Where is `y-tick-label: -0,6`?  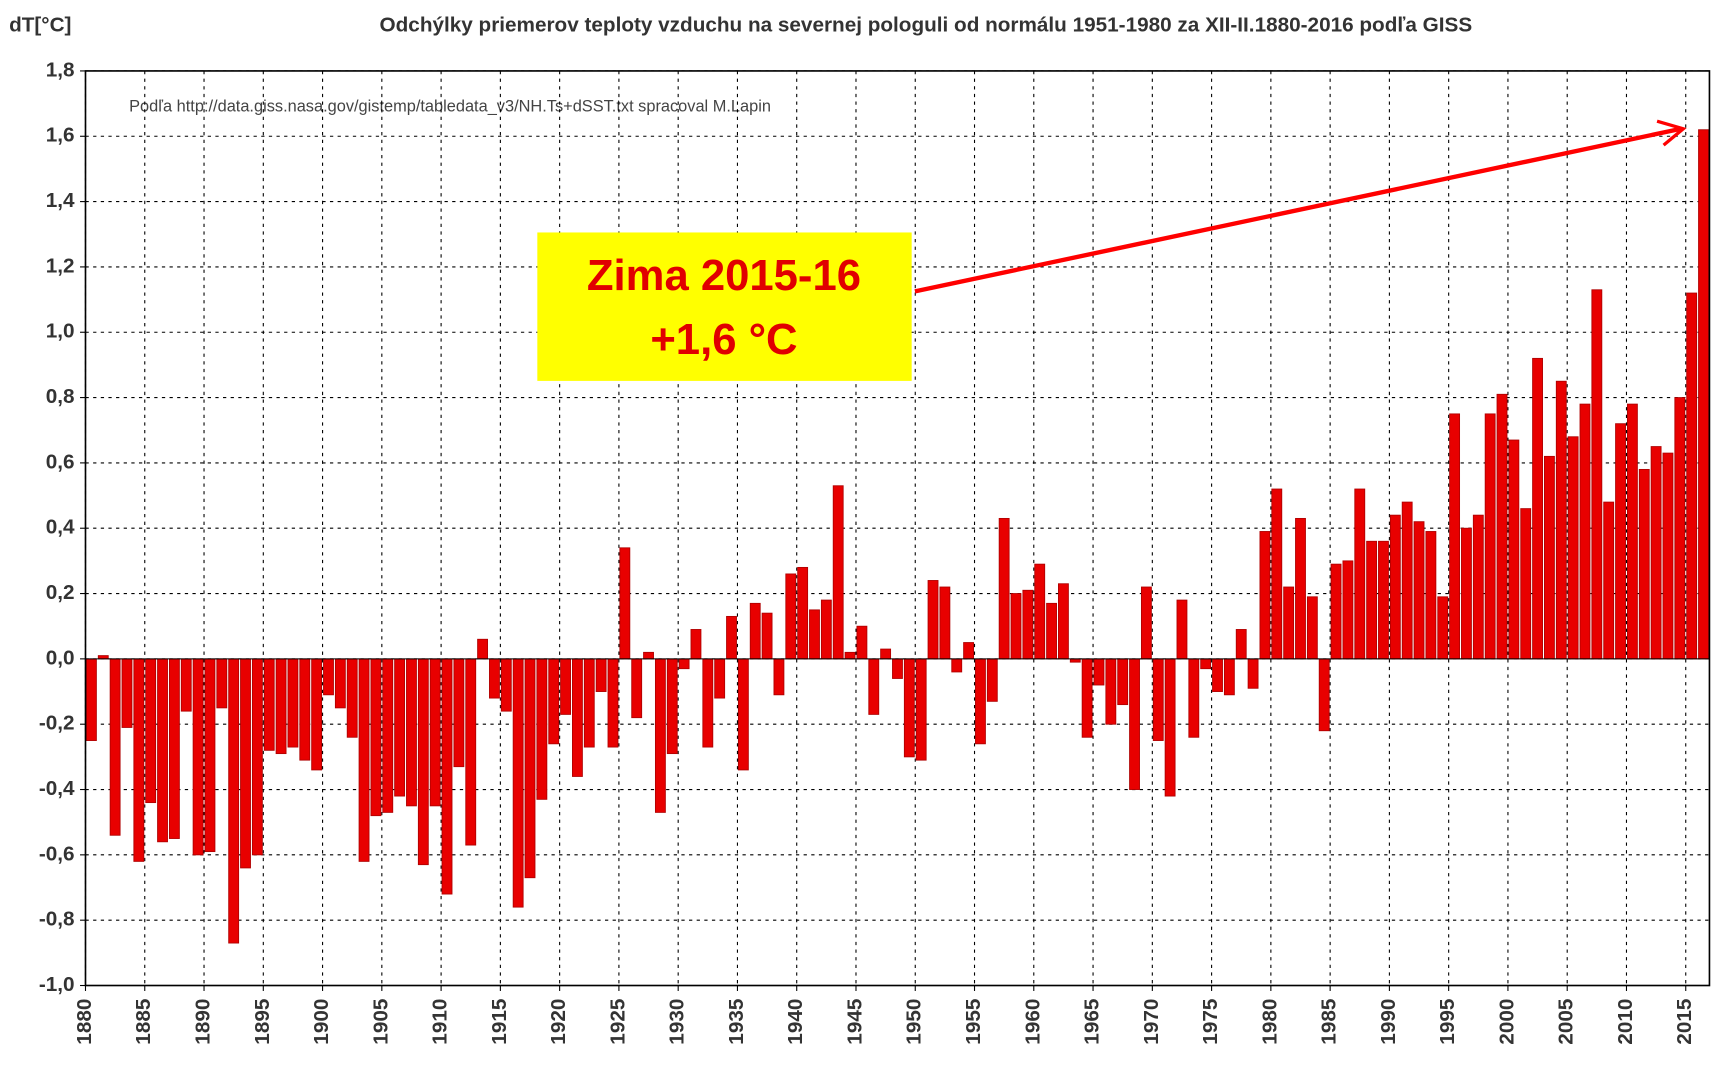
y-tick-label: -0,6 is located at coordinates (57, 853).